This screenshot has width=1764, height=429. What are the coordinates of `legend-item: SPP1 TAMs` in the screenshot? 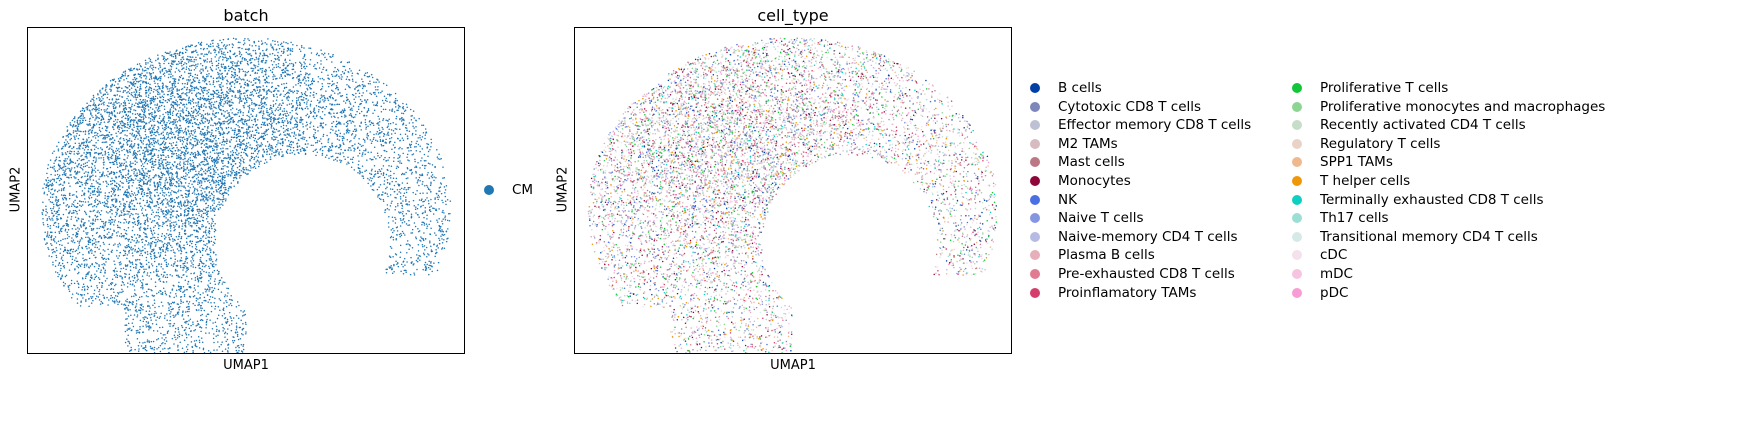 It's located at (1342, 162).